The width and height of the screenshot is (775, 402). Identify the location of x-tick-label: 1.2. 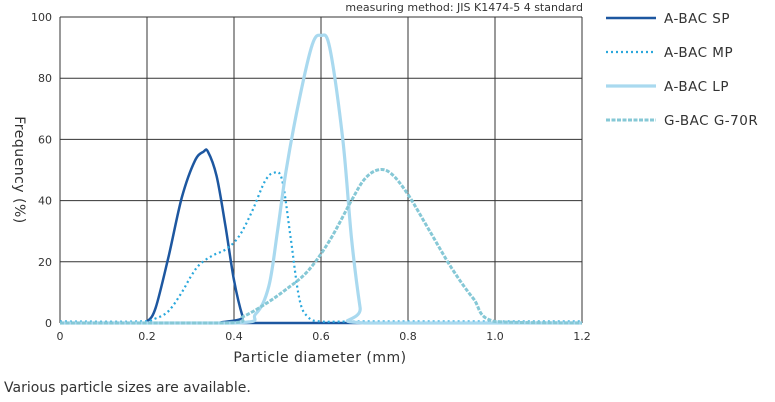
(582, 336).